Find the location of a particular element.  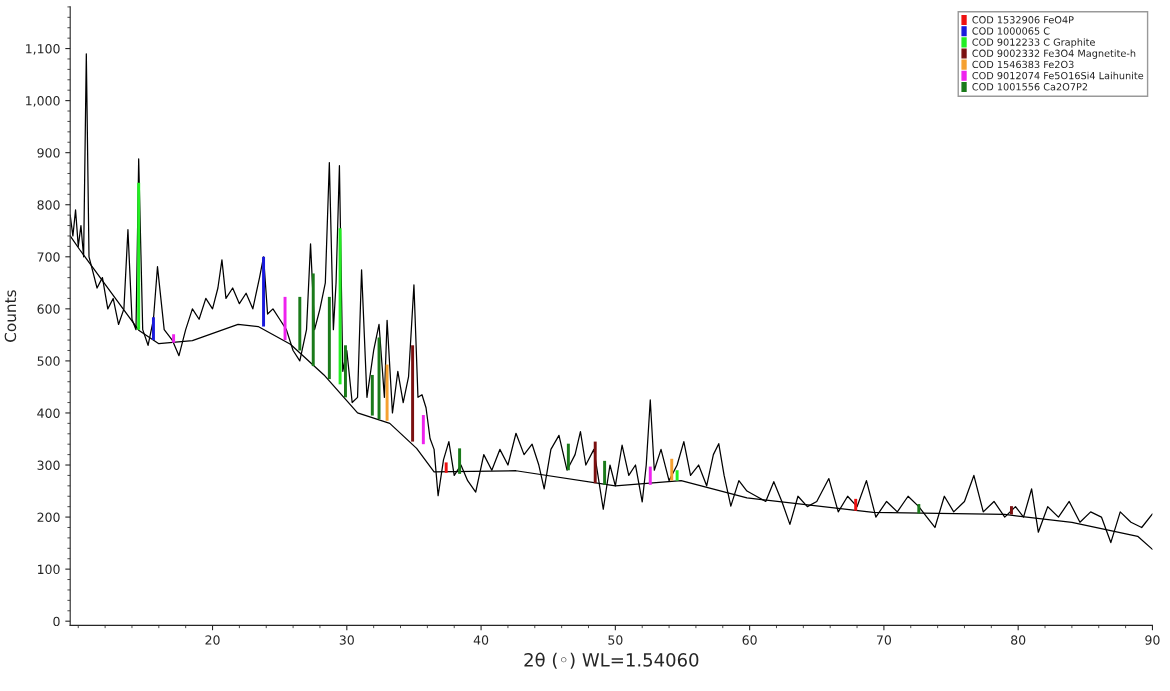

x-tick-label: 50 is located at coordinates (615, 640).